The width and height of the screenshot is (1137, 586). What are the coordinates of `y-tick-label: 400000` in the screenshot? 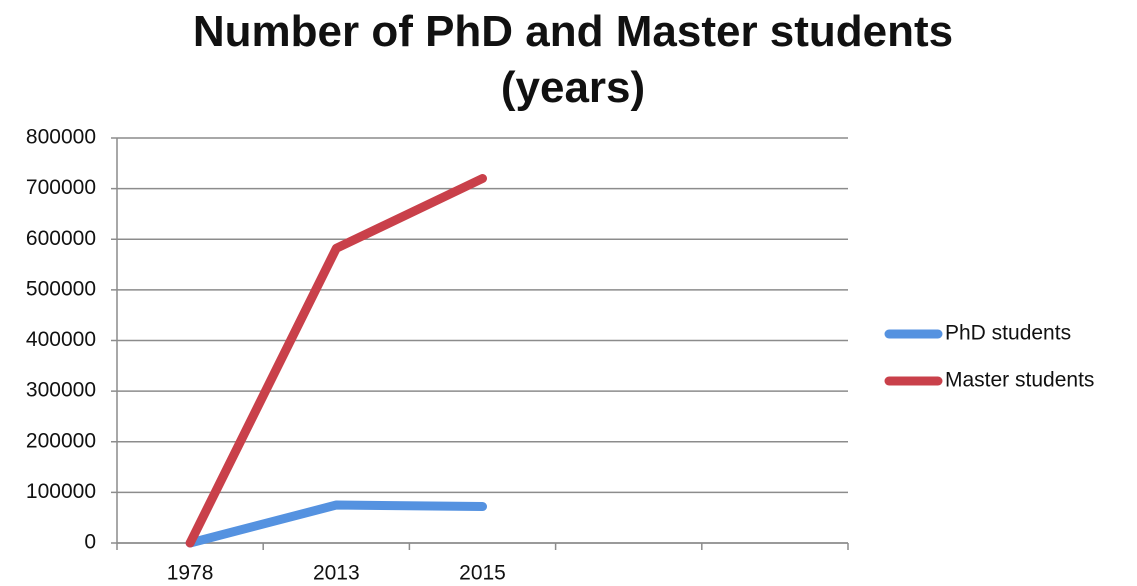 It's located at (61, 339).